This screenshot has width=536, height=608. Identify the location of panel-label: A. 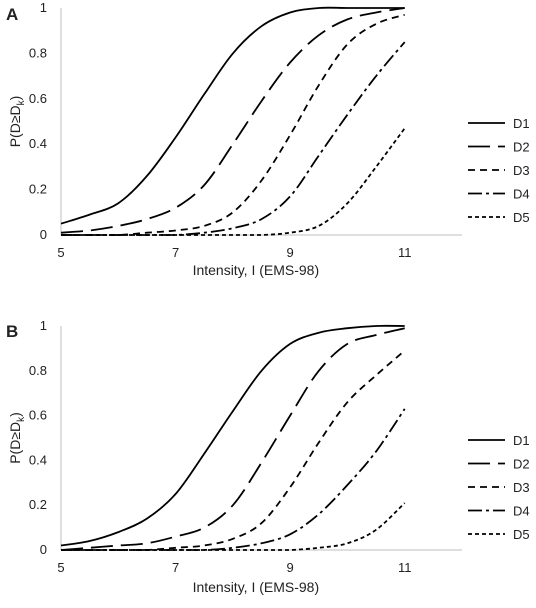
(12, 14).